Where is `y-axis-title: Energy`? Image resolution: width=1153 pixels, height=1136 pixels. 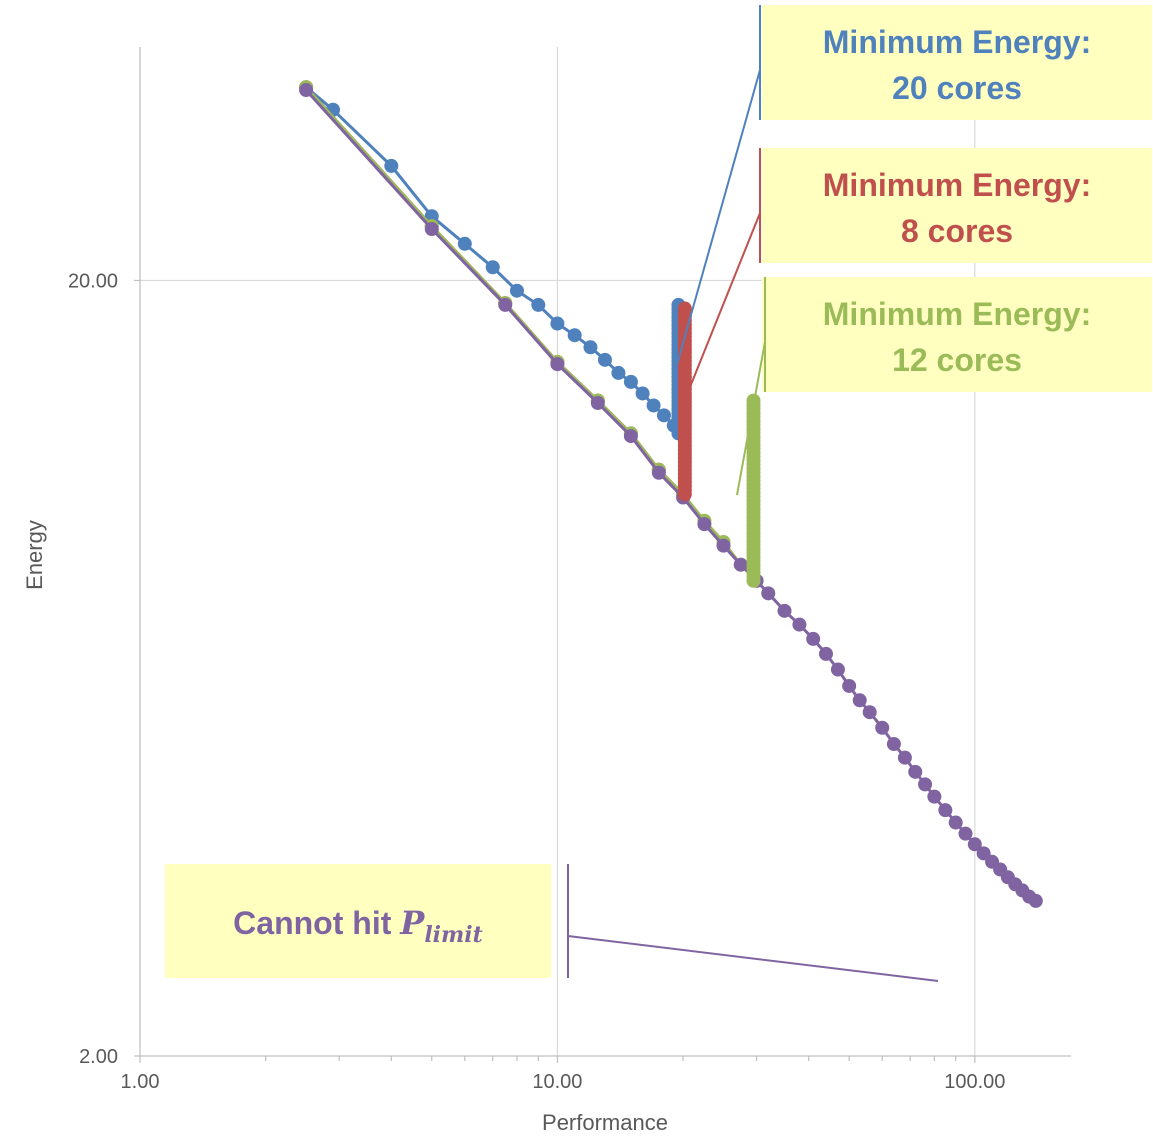
y-axis-title: Energy is located at coordinates (34, 555).